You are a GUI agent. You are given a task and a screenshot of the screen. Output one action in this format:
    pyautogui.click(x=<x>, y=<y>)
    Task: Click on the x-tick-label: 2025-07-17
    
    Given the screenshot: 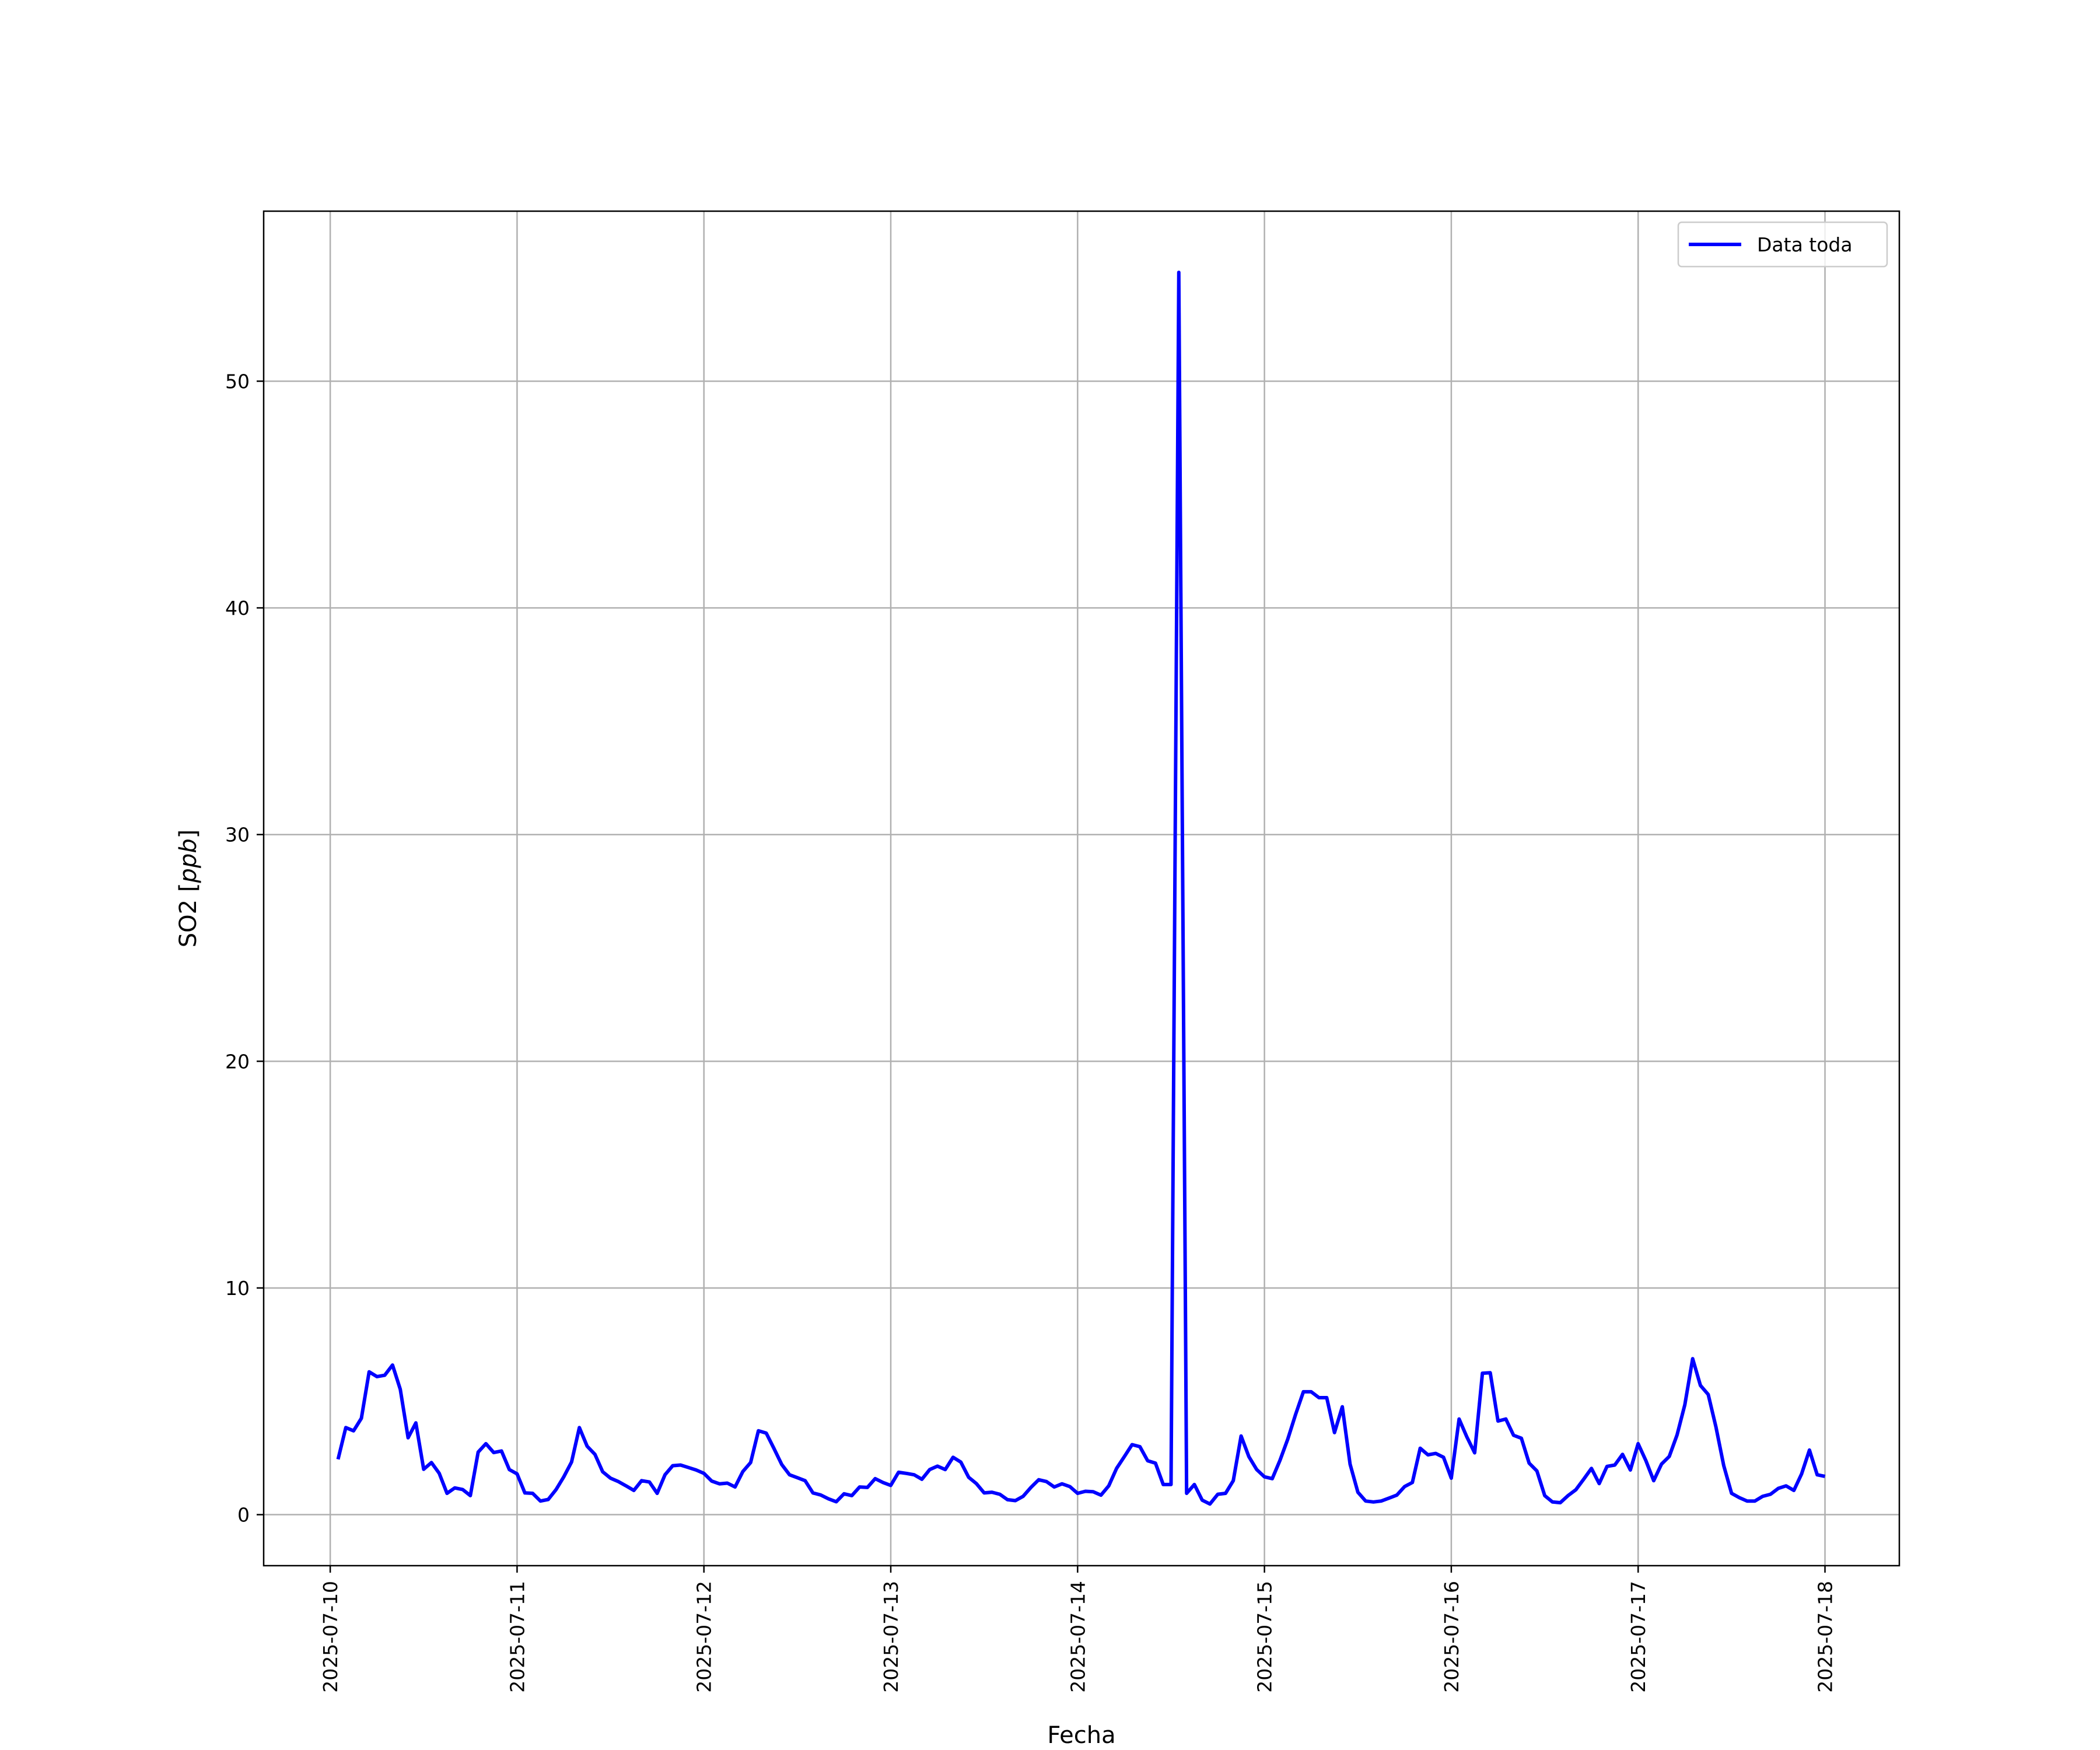 What is the action you would take?
    pyautogui.click(x=1638, y=1637)
    